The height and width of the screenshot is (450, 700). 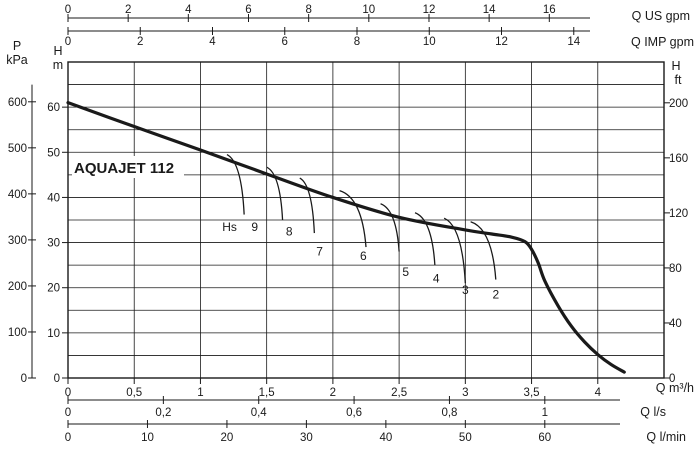 I want to click on y-tick-label-m: 0, so click(x=57, y=379).